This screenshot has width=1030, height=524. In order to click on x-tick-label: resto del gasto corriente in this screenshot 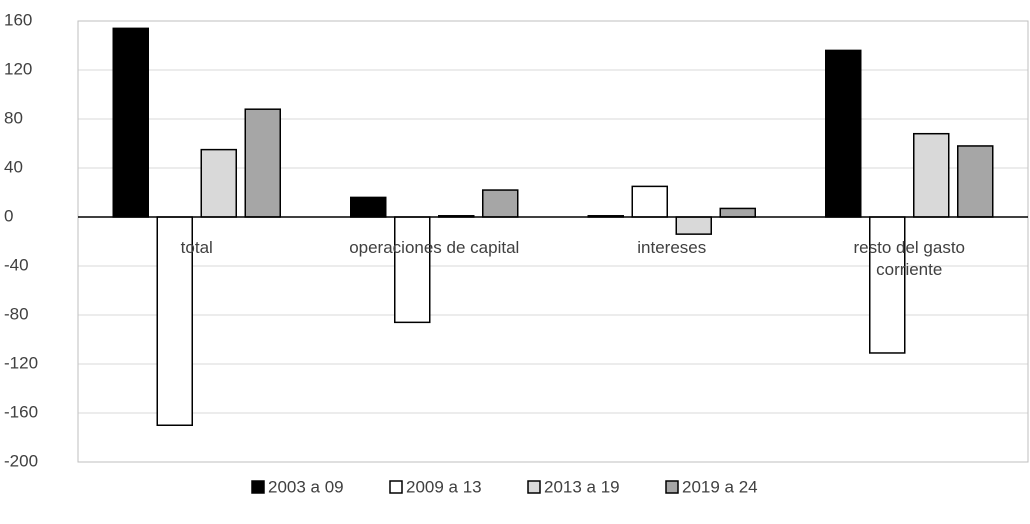, I will do `click(909, 258)`.